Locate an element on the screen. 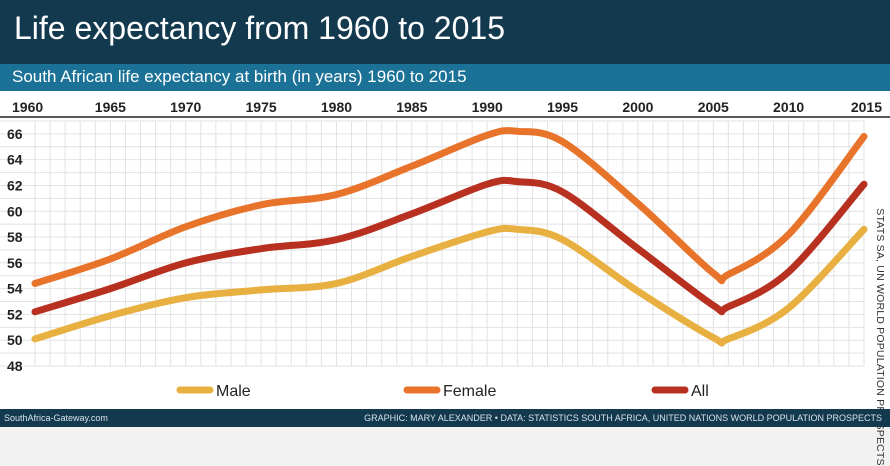 The height and width of the screenshot is (466, 890). x-tick-label: 1980 is located at coordinates (336, 107).